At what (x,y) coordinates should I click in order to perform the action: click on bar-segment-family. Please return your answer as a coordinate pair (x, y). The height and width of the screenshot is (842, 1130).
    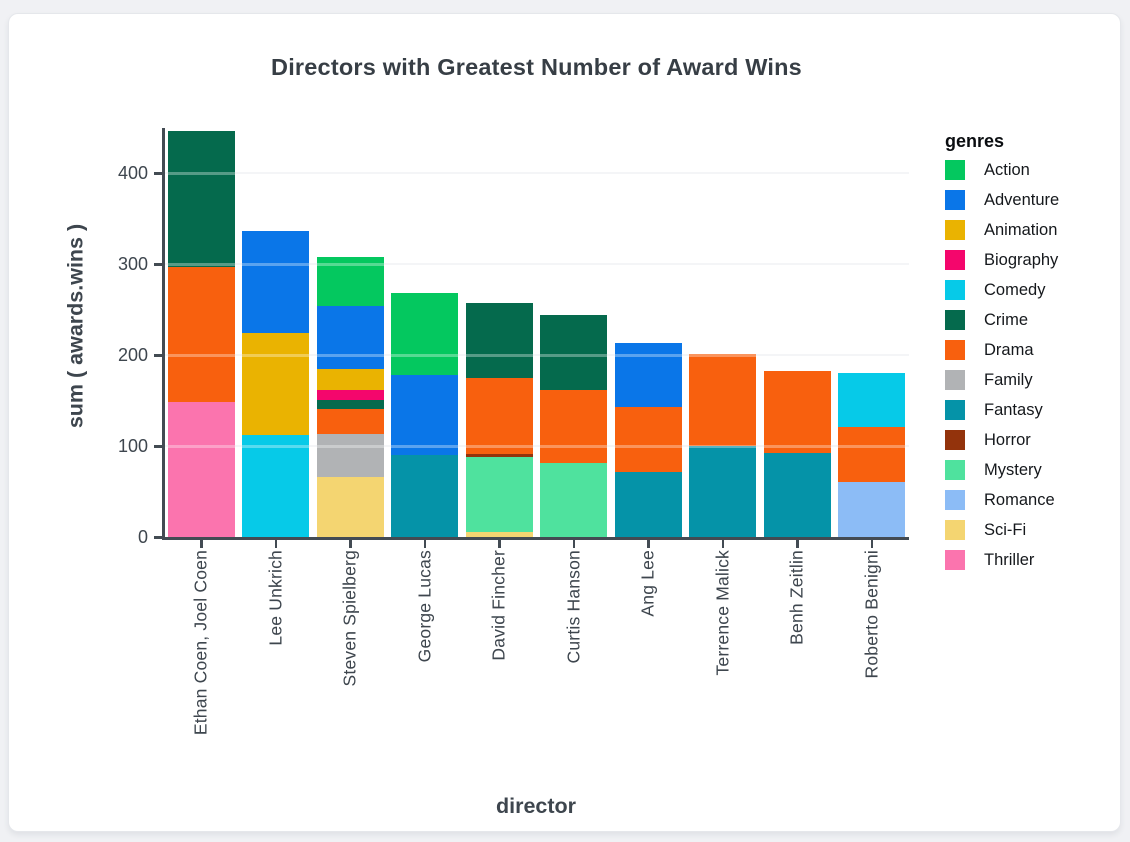
    Looking at the image, I should click on (350, 456).